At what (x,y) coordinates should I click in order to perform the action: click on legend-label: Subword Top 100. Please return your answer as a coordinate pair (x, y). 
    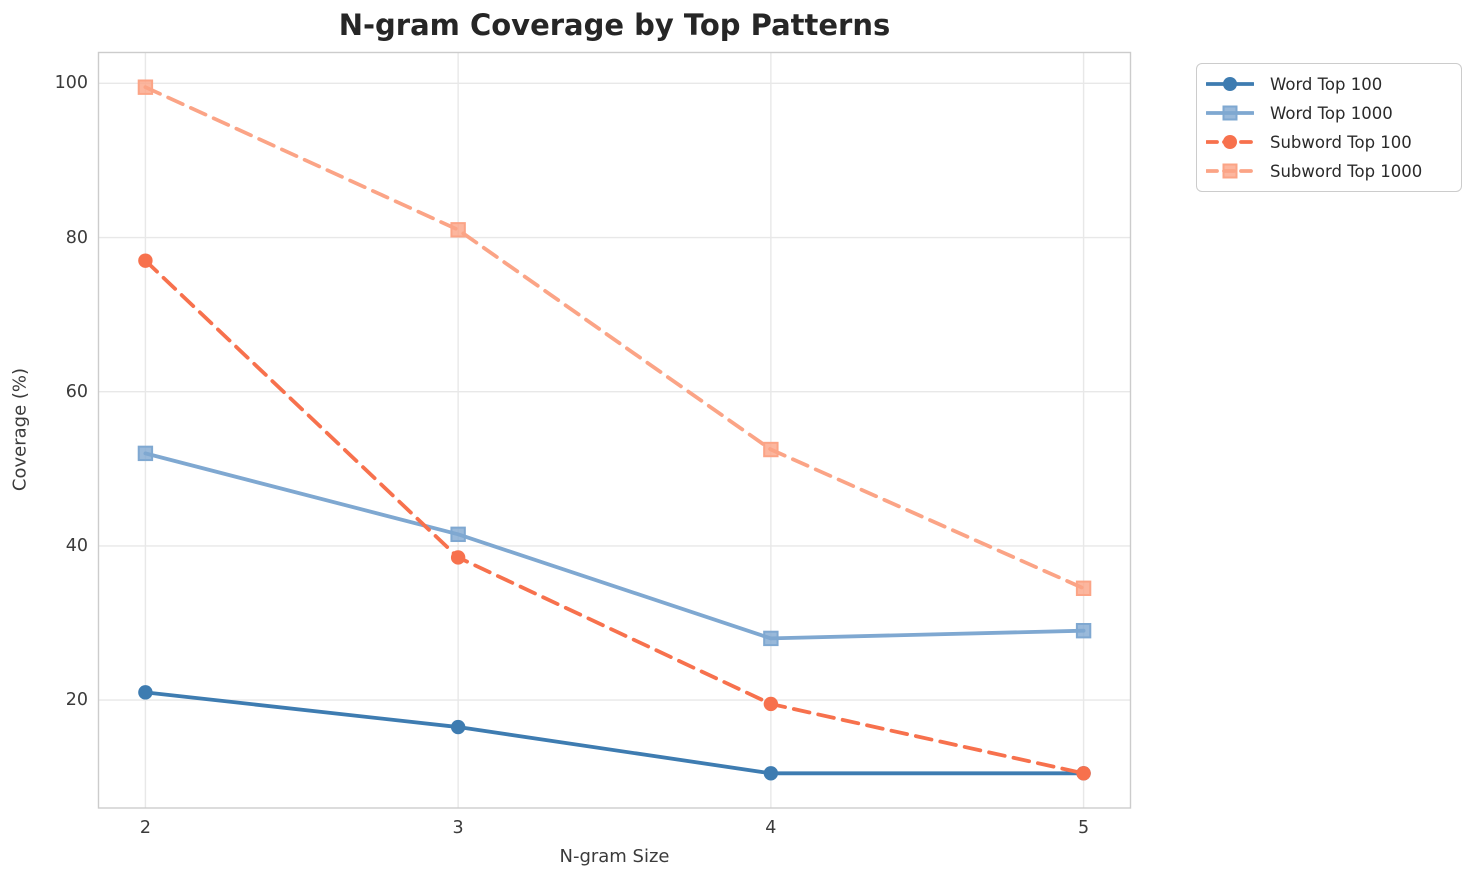
    Looking at the image, I should click on (1341, 142).